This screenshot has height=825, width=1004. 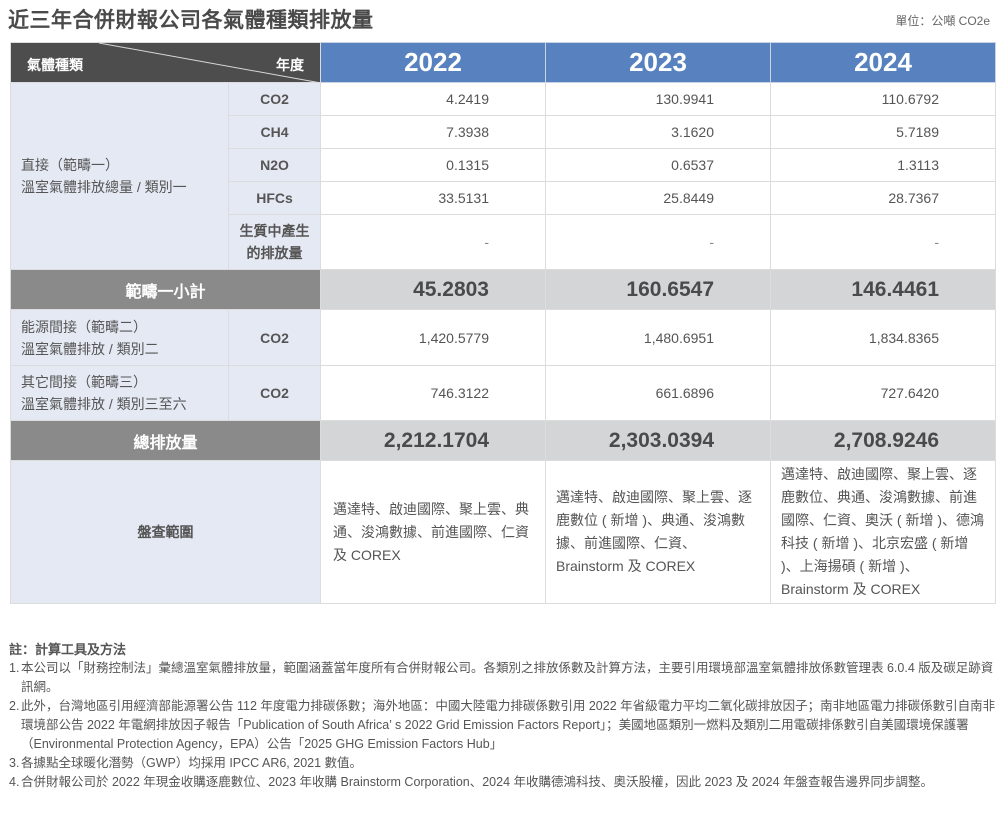 I want to click on footnote-text: 各據點全球暖化潛勢（GWP）均採用 IPCC AR6, 2021 數值。, so click(x=192, y=763).